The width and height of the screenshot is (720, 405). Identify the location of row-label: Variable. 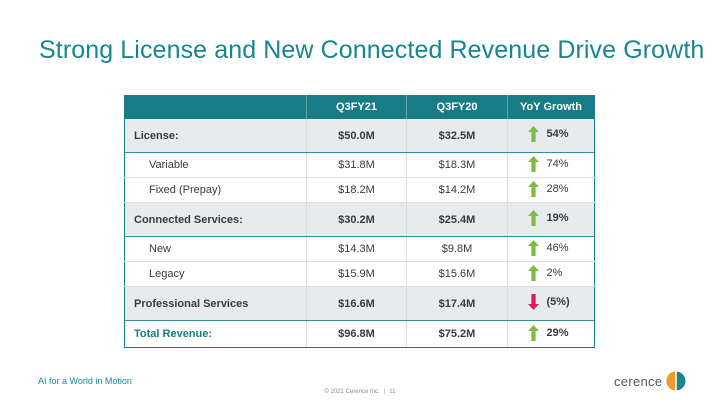
(215, 165).